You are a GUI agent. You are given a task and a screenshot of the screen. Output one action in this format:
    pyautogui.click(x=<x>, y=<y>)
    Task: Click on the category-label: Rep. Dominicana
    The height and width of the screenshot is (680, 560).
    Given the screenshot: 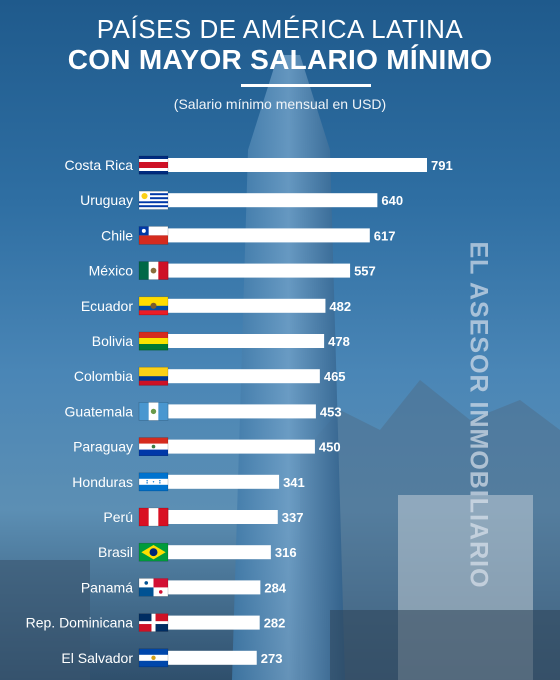 What is the action you would take?
    pyautogui.click(x=80, y=623)
    